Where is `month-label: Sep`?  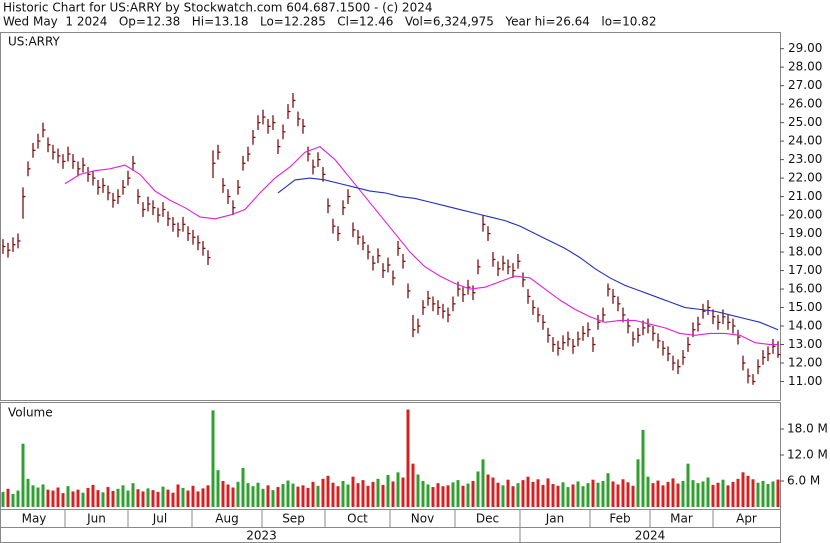
month-label: Sep is located at coordinates (293, 519).